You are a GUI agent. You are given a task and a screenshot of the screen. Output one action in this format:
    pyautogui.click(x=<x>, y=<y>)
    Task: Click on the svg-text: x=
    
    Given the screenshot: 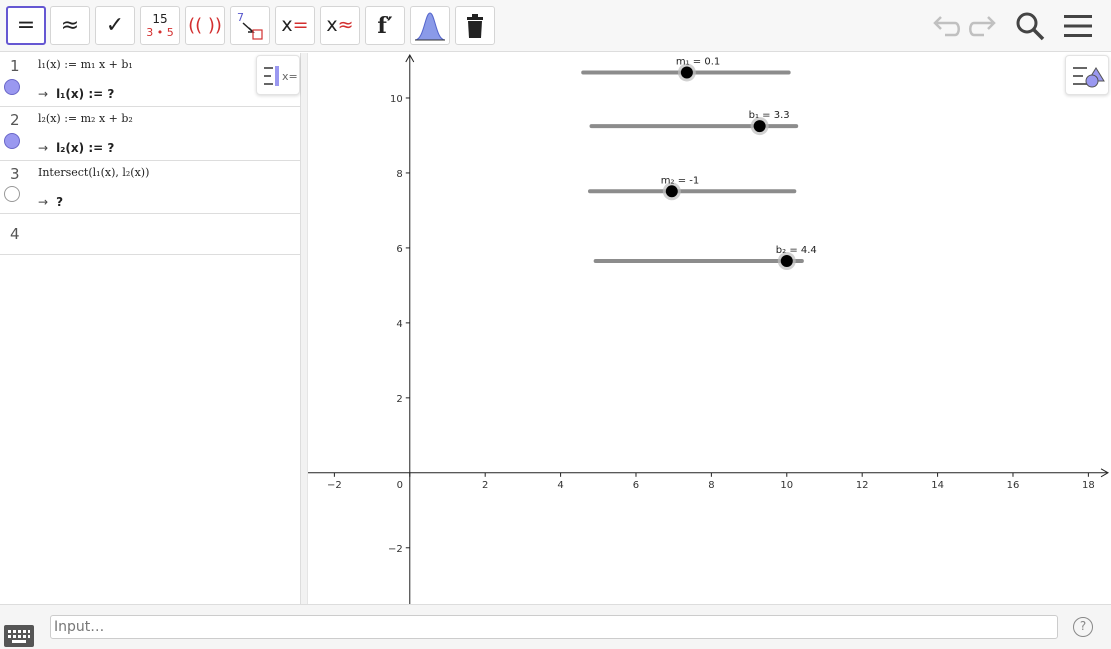 What is the action you would take?
    pyautogui.click(x=290, y=76)
    